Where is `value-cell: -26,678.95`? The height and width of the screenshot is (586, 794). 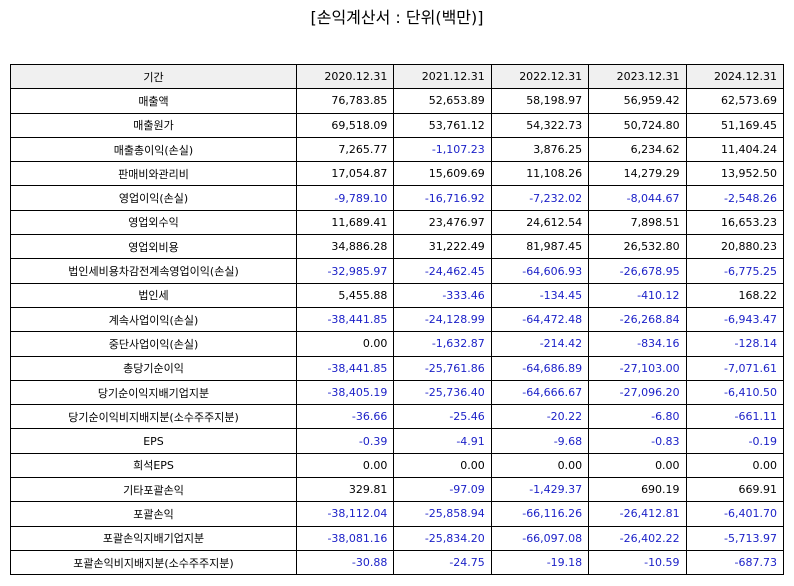 value-cell: -26,678.95 is located at coordinates (637, 271).